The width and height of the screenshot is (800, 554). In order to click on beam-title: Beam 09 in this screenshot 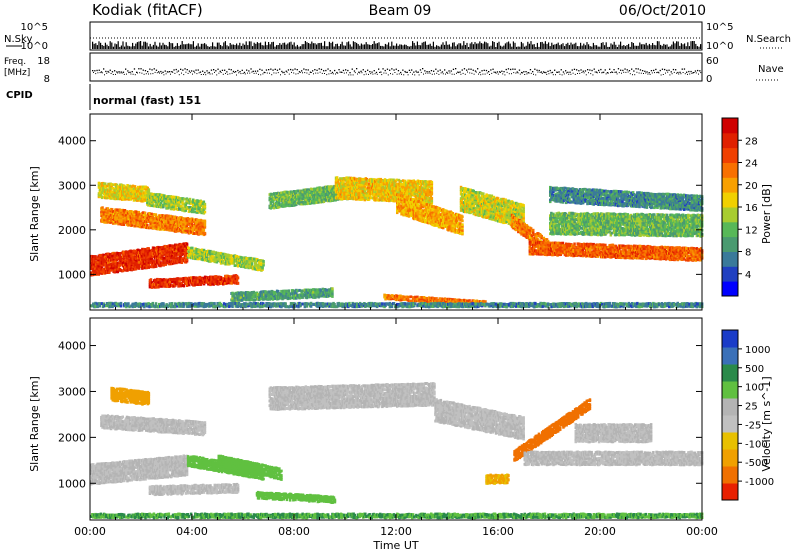, I will do `click(400, 11)`.